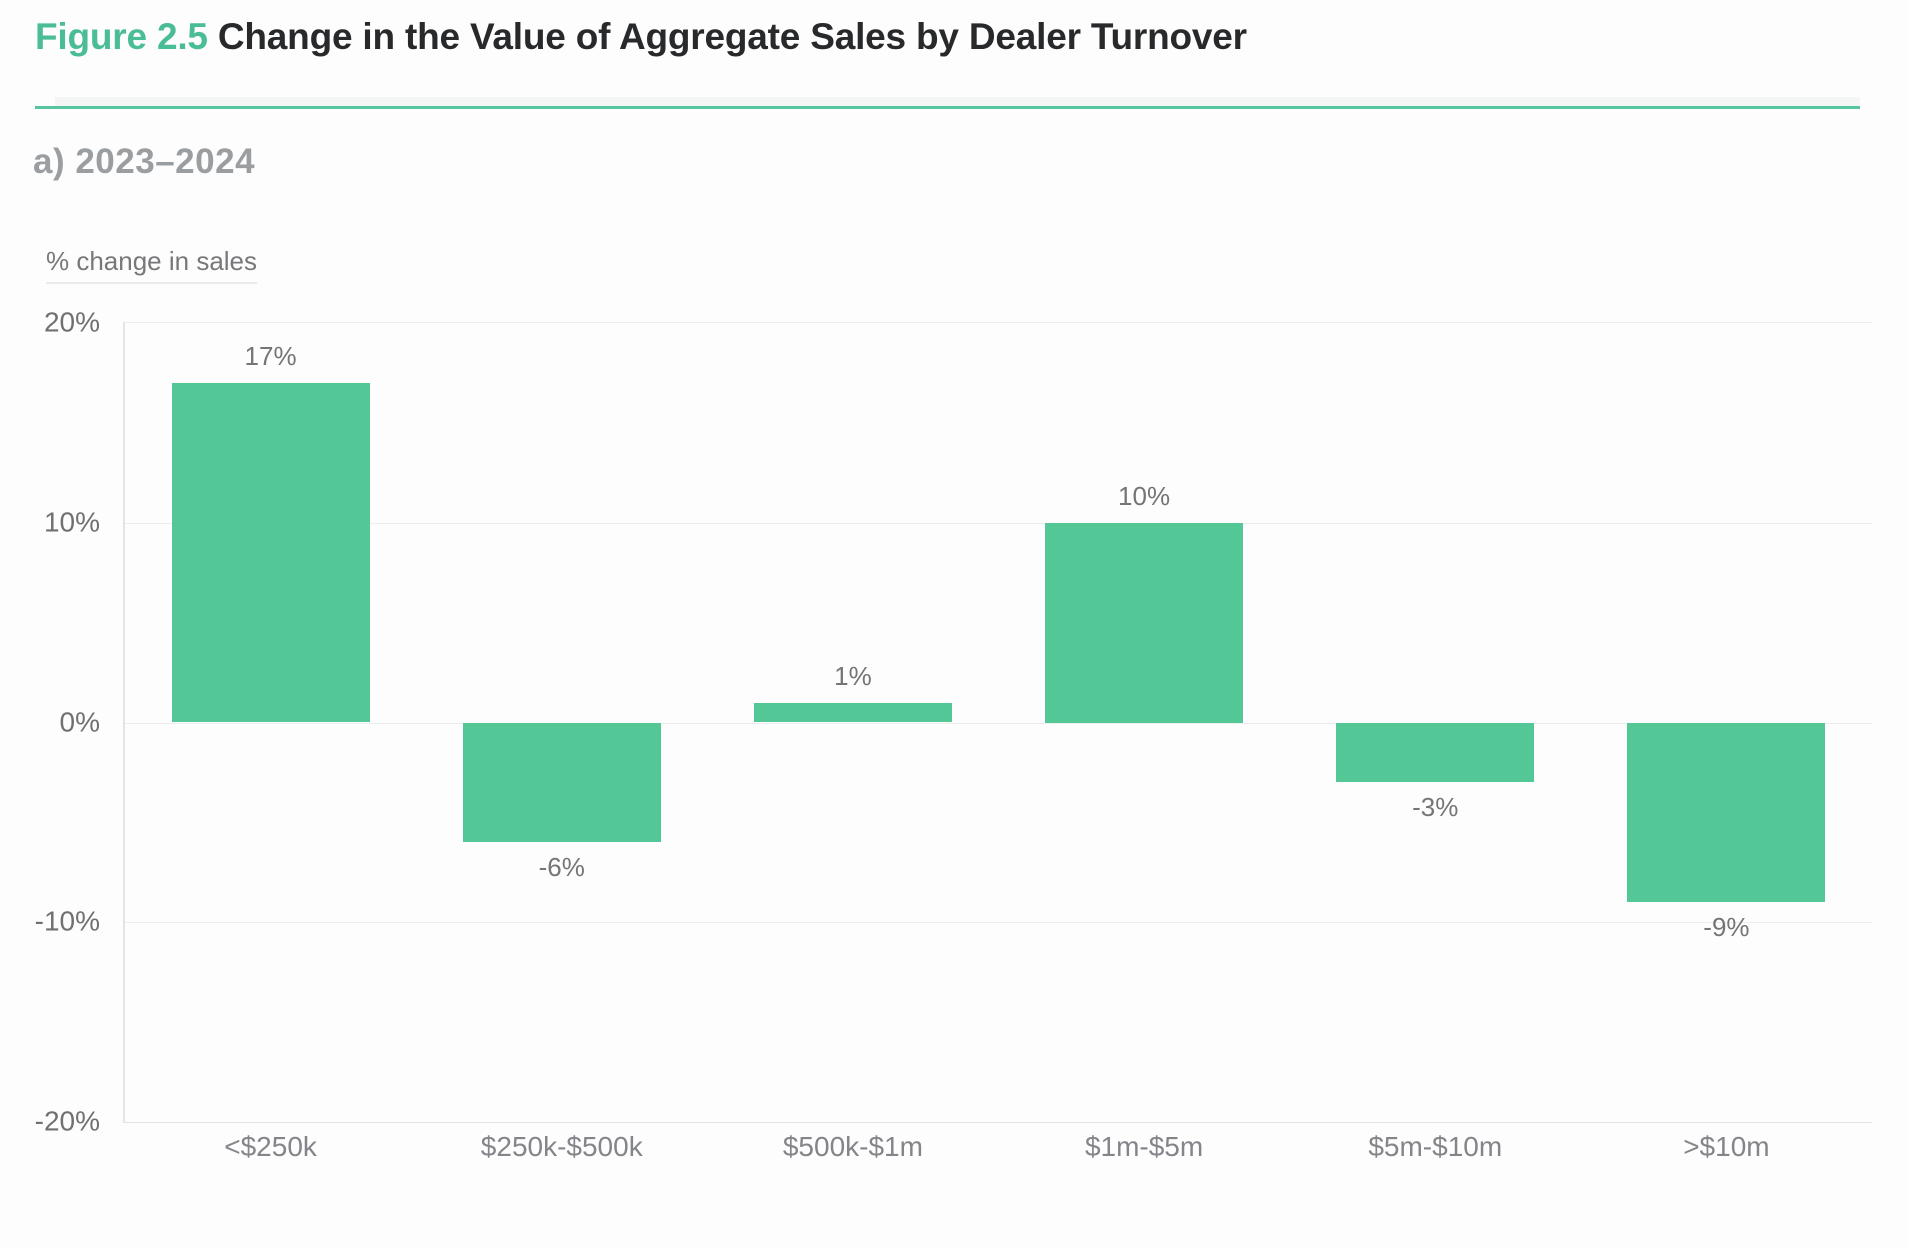  Describe the element at coordinates (1144, 495) in the screenshot. I see `bar-value-label: 10%` at that location.